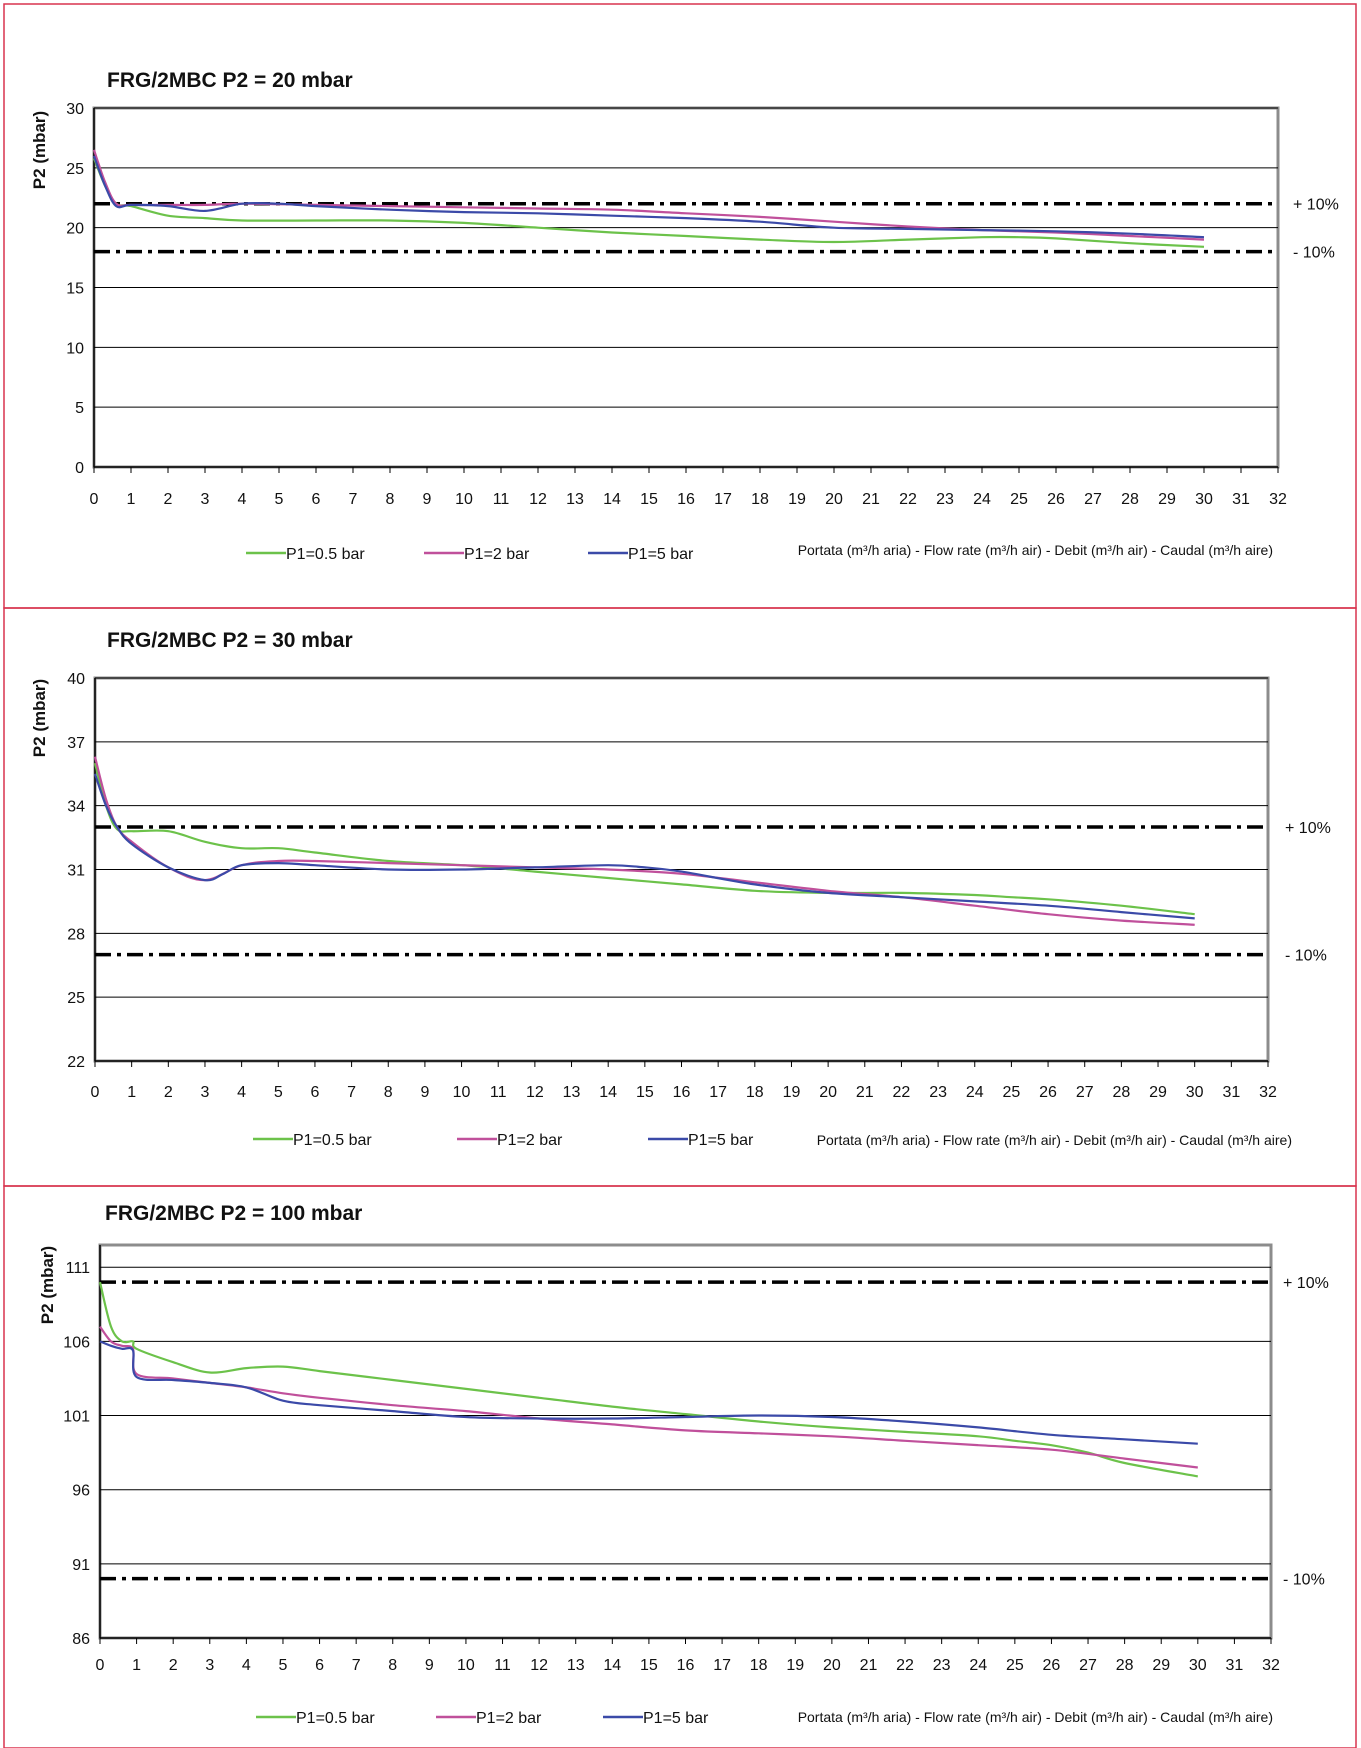  Describe the element at coordinates (79, 468) in the screenshot. I see `y-tick-label: 0` at that location.